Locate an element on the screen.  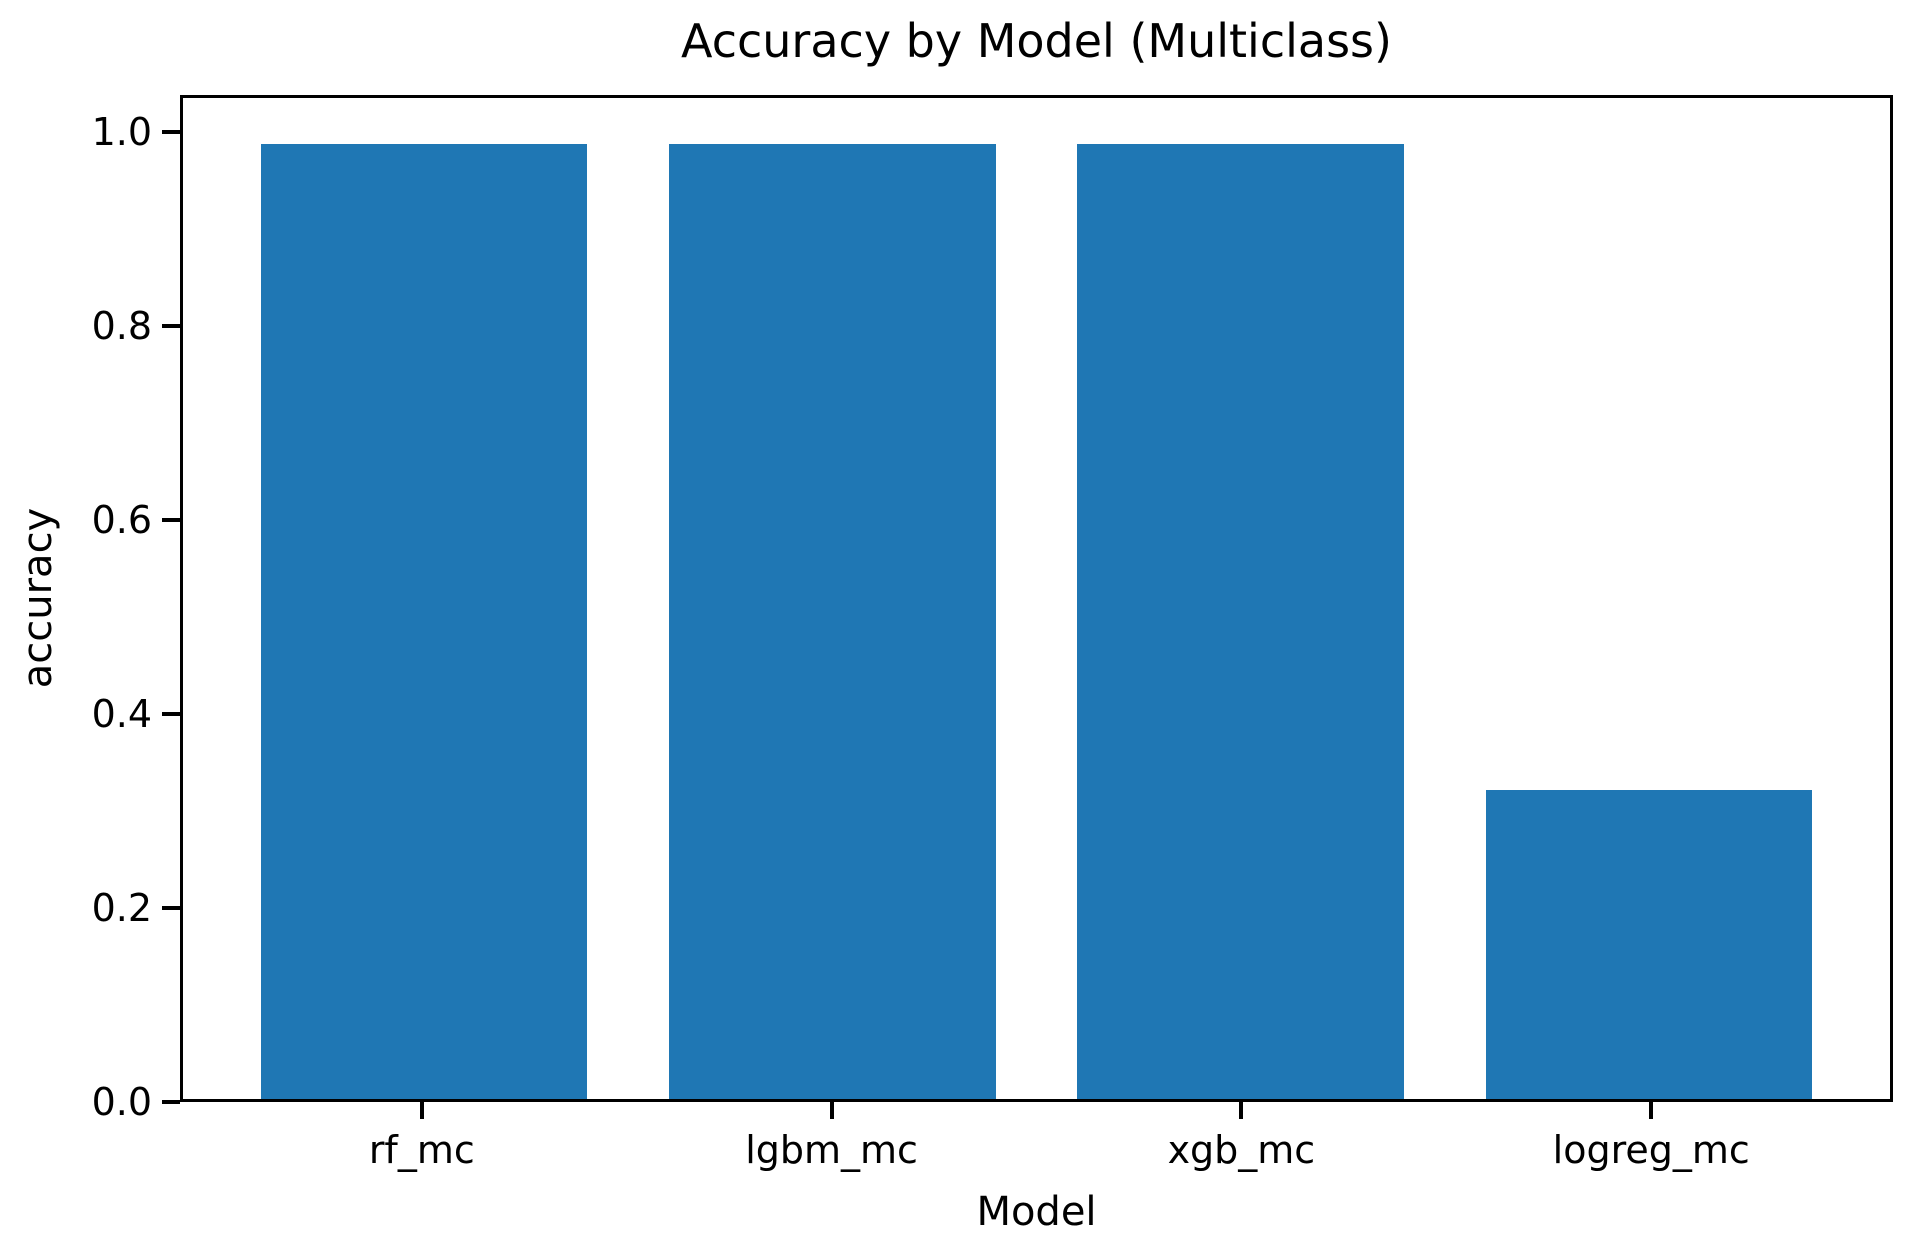
x-tick-label-rf_mc: rf_mc is located at coordinates (421, 1150).